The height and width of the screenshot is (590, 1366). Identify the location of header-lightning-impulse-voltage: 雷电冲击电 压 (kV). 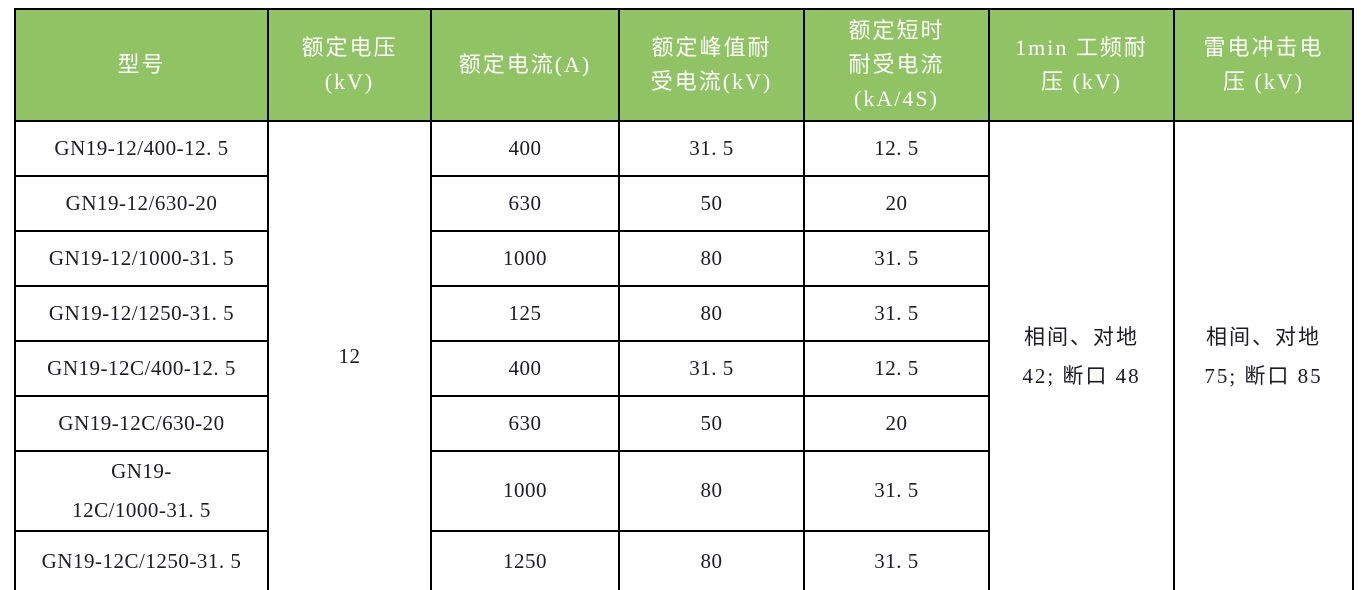
(1263, 65).